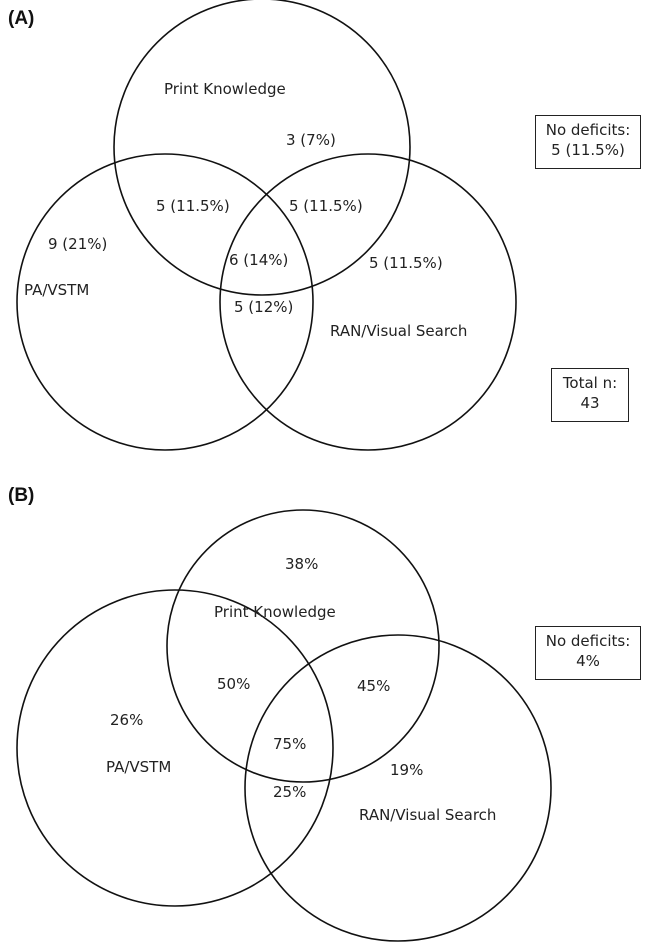  I want to click on pa-vstm-circle, so click(165, 302).